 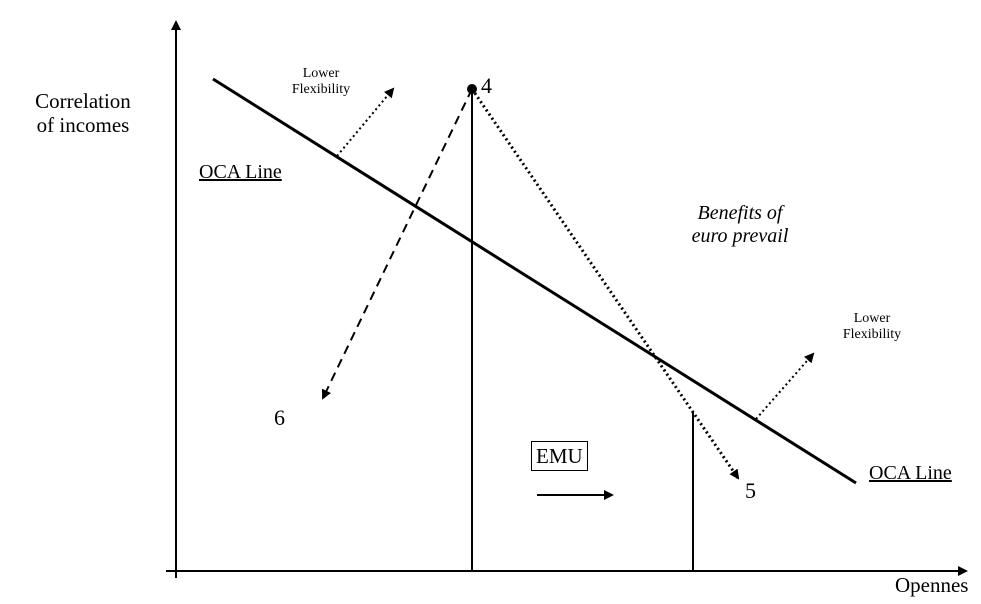 I want to click on oca-line-label-right: OCA Line, so click(x=910, y=473).